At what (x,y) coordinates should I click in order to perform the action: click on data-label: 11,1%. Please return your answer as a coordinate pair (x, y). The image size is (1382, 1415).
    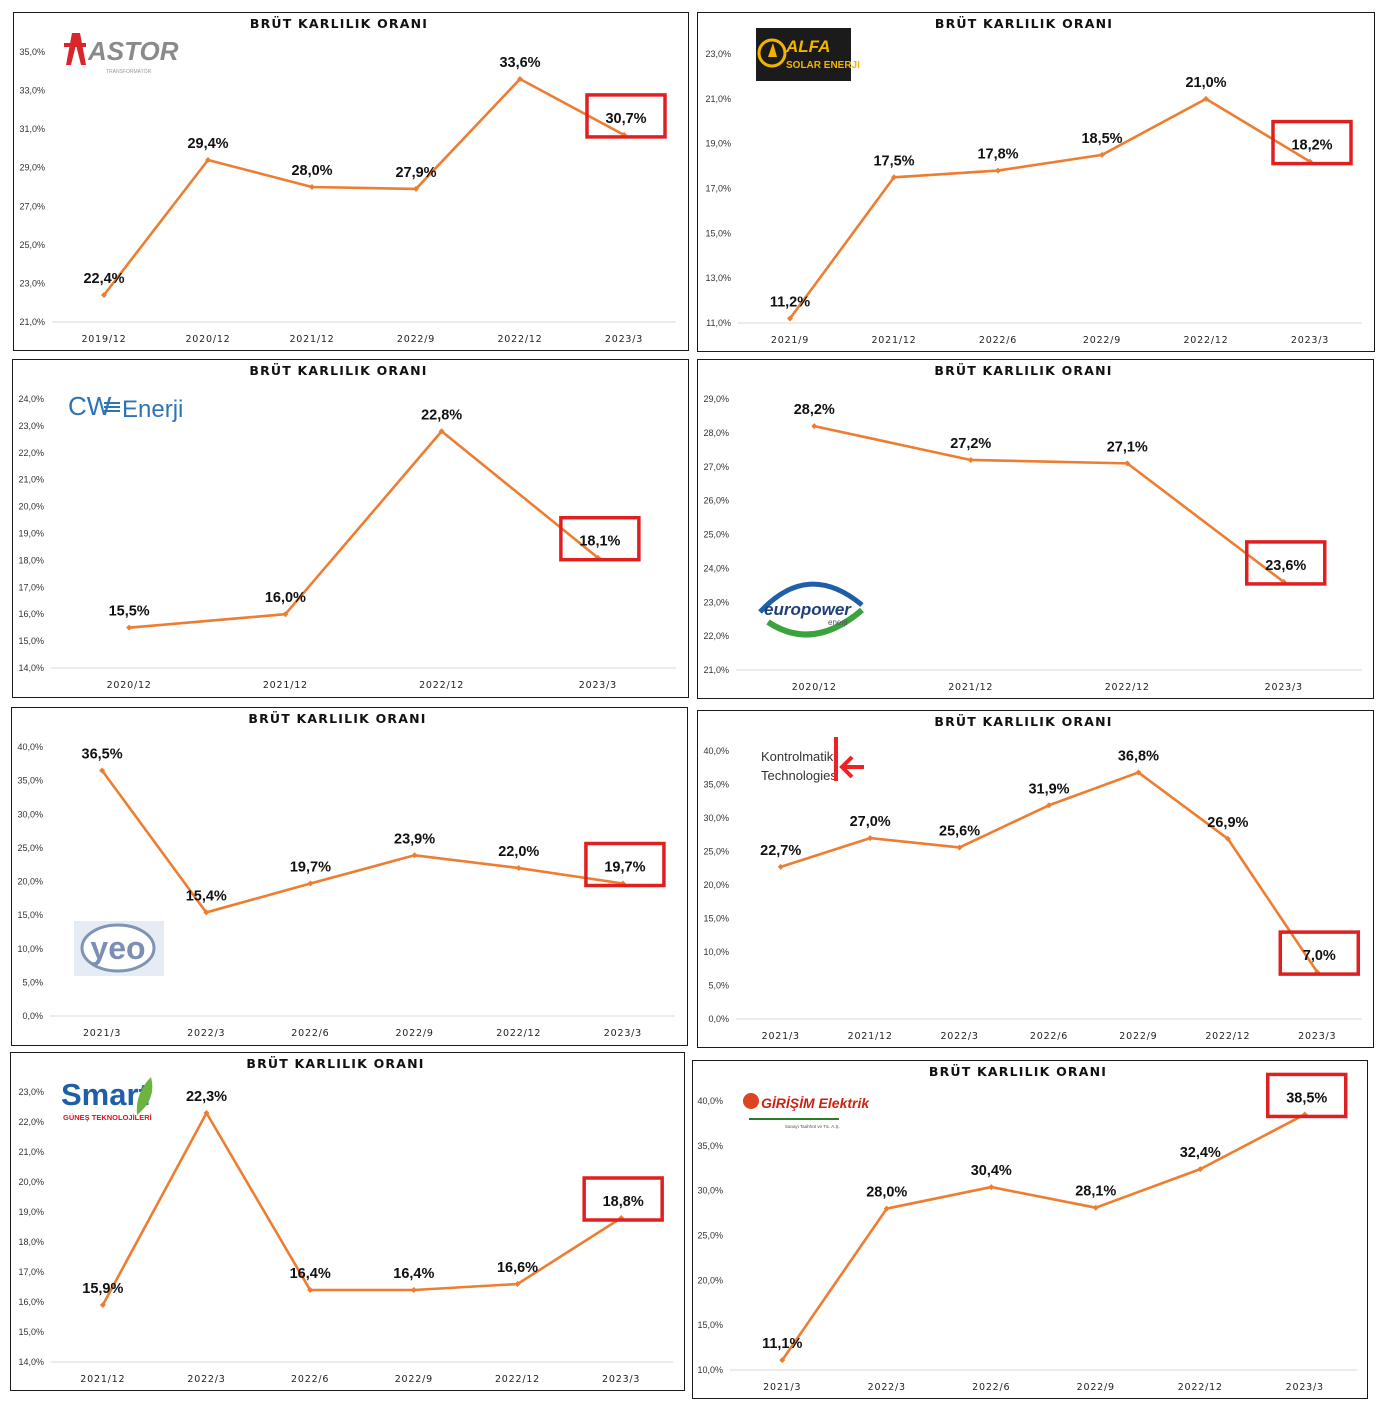
    Looking at the image, I should click on (782, 1344).